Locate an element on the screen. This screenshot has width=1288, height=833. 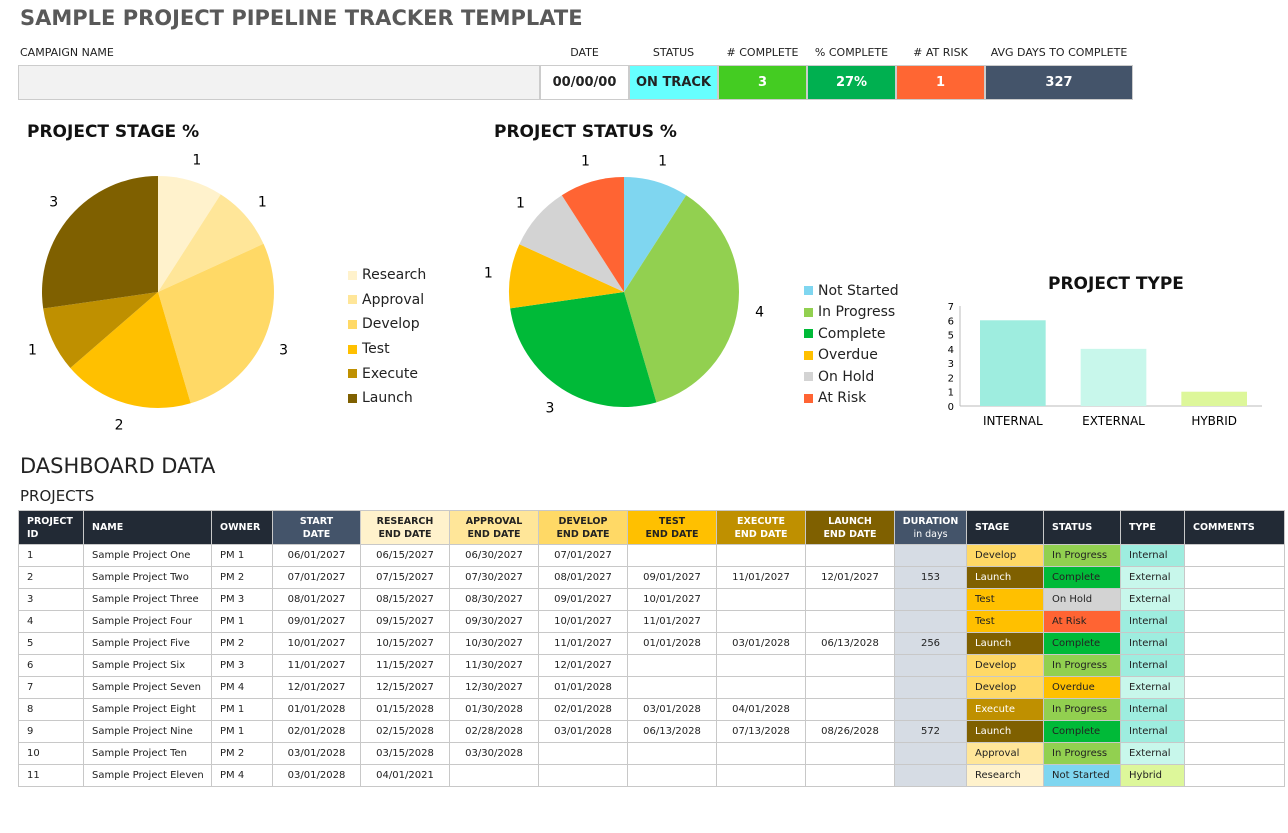
execute-end-cell: 04/01/2028 is located at coordinates (761, 709).